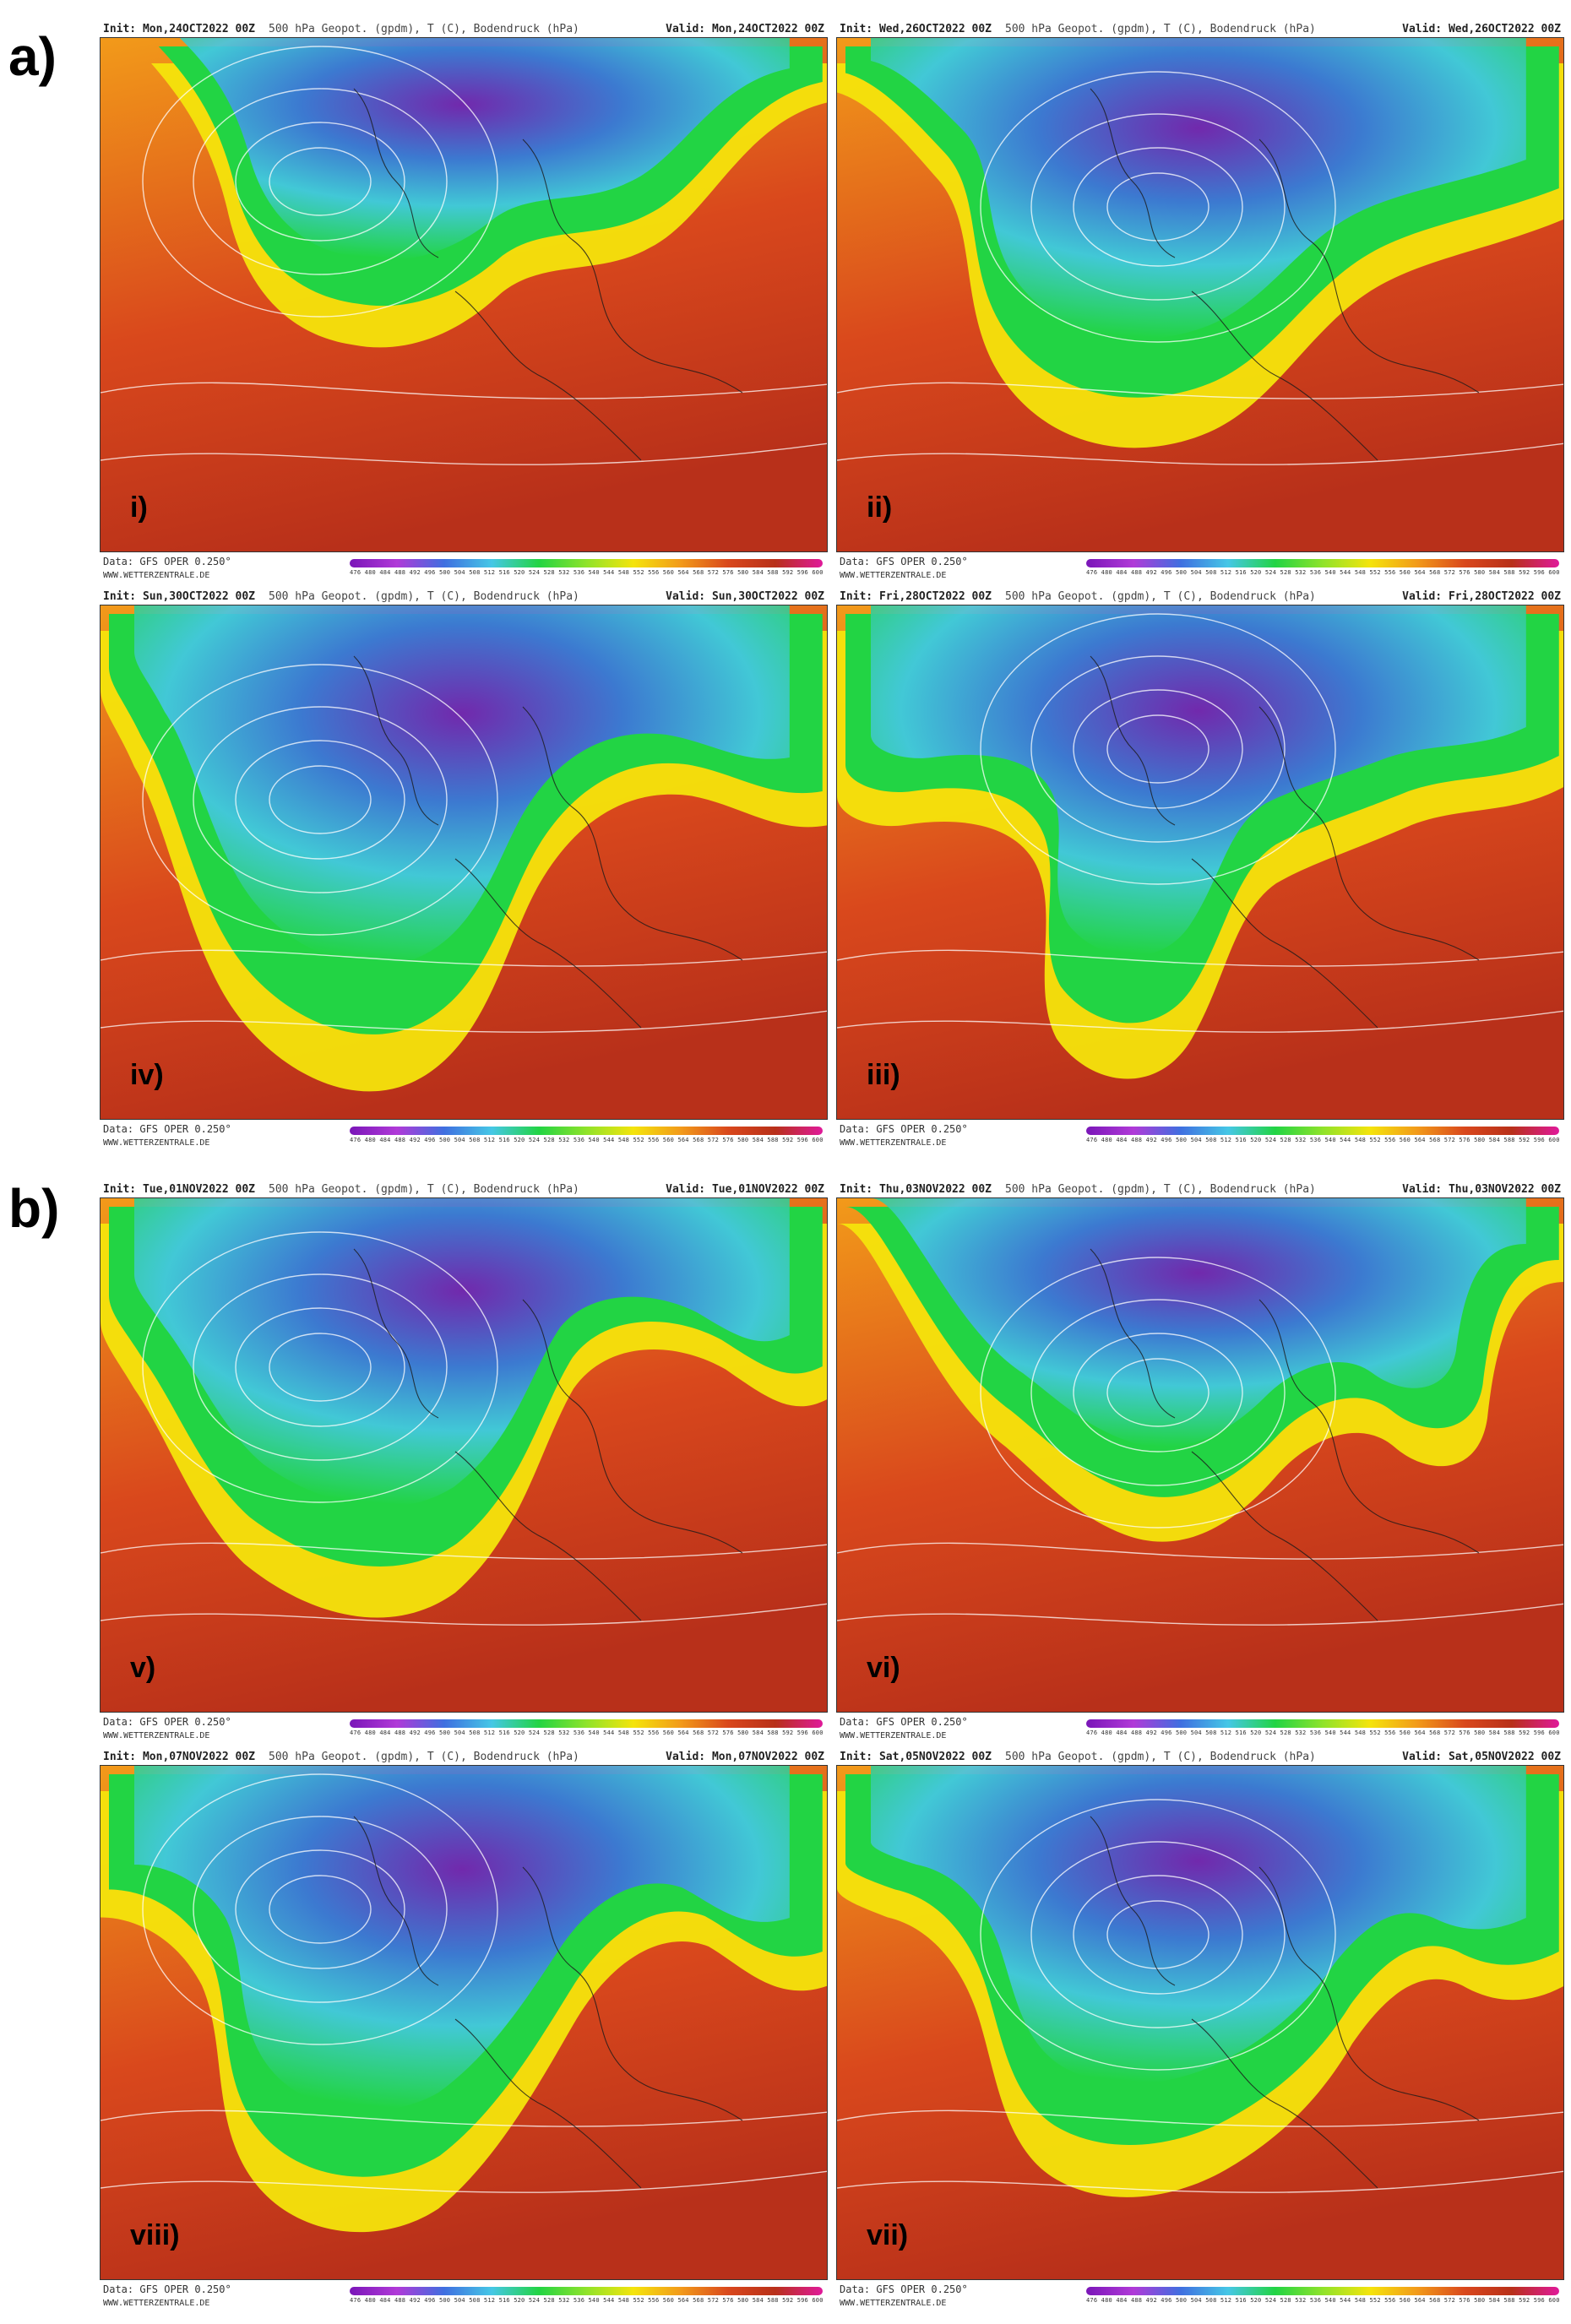 The width and height of the screenshot is (1571, 2324). I want to click on valid-label: Valid: Sun,30OCT2022 00Z, so click(745, 596).